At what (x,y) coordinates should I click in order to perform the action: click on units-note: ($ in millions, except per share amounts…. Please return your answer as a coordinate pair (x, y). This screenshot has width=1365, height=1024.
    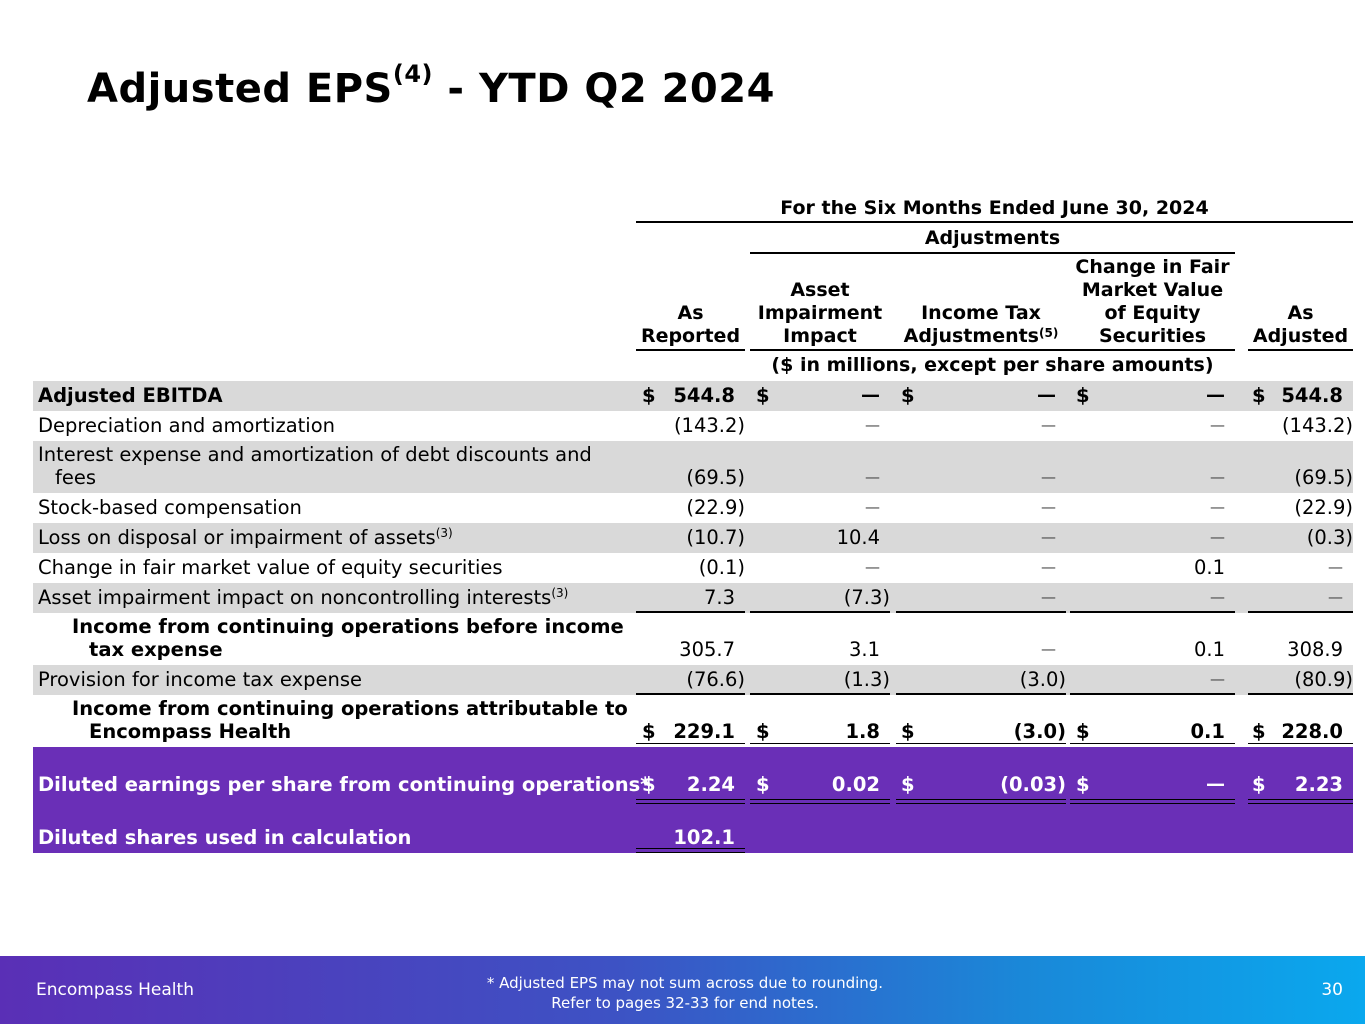
    Looking at the image, I should click on (992, 365).